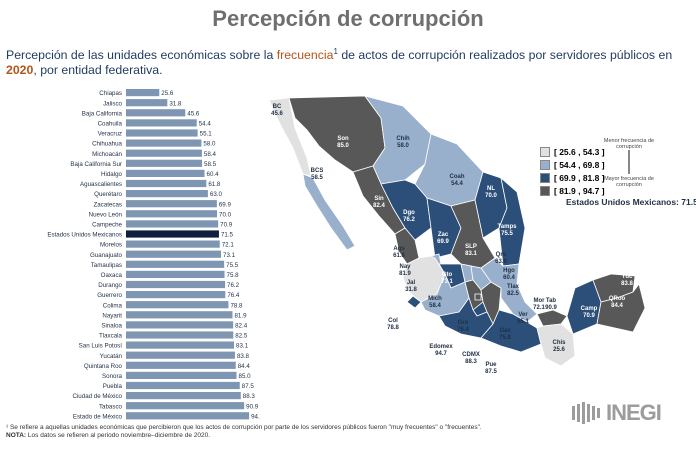 Image resolution: width=696 pixels, height=450 pixels. What do you see at coordinates (443, 235) in the screenshot?
I see `map-state-abbr: Zac` at bounding box center [443, 235].